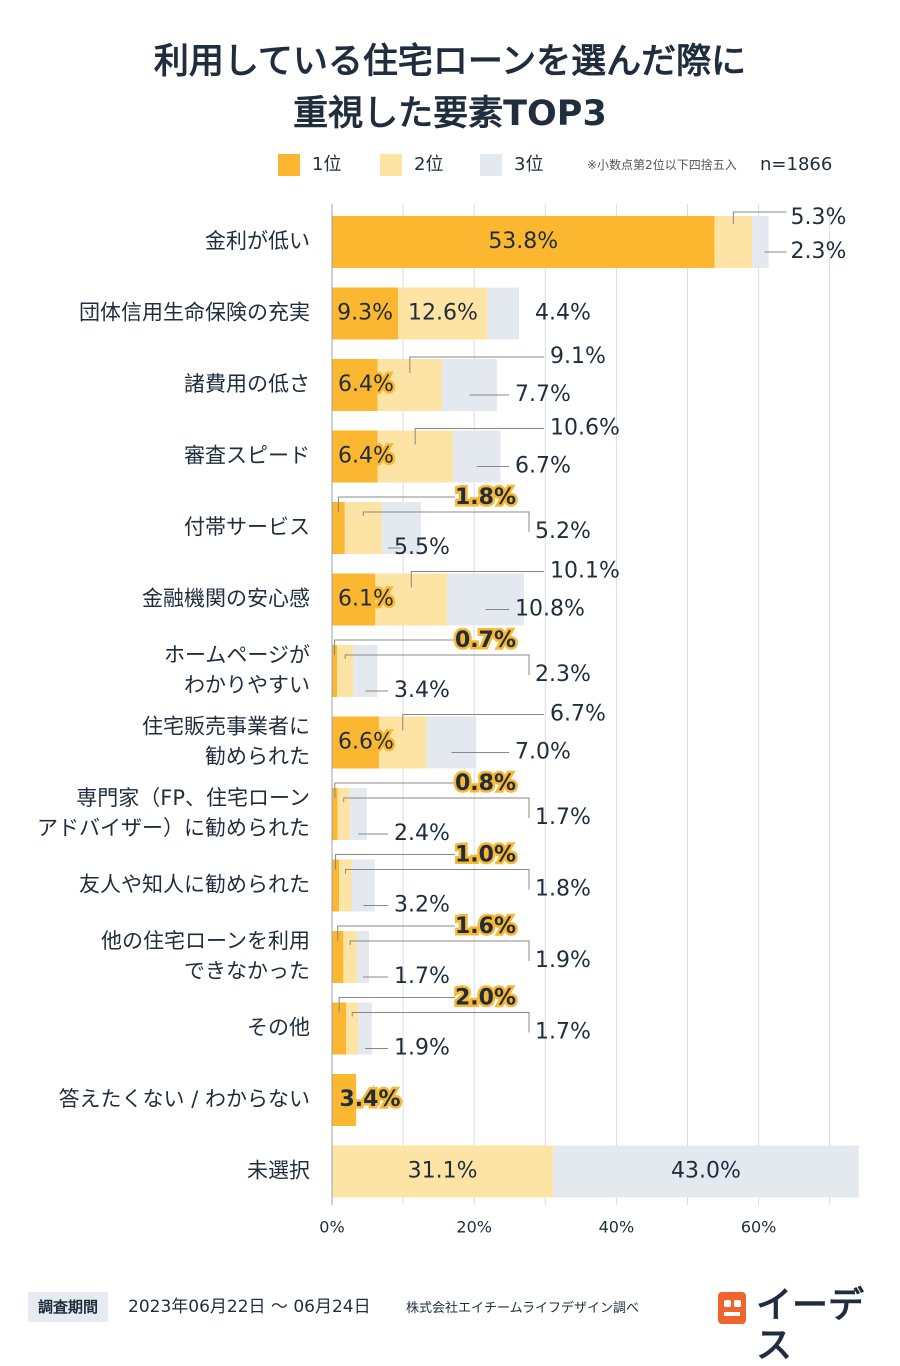 The width and height of the screenshot is (900, 1366). What do you see at coordinates (485, 640) in the screenshot?
I see `data-label: 0.7%` at bounding box center [485, 640].